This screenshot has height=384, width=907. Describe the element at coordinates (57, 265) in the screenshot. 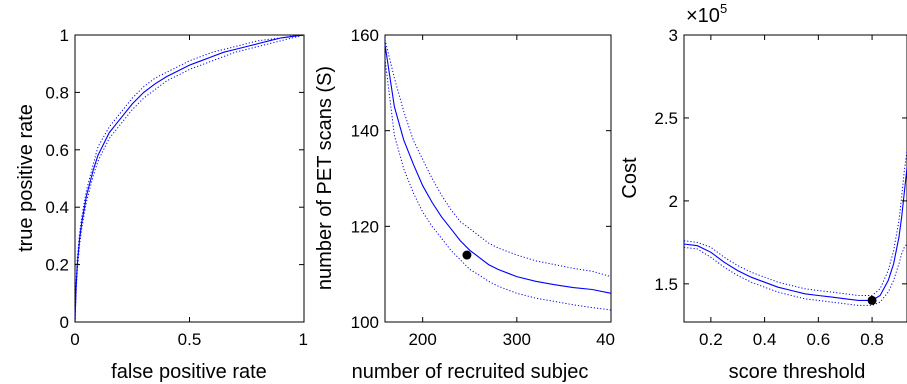

I see `roc-y-tick-label: 0.2` at that location.